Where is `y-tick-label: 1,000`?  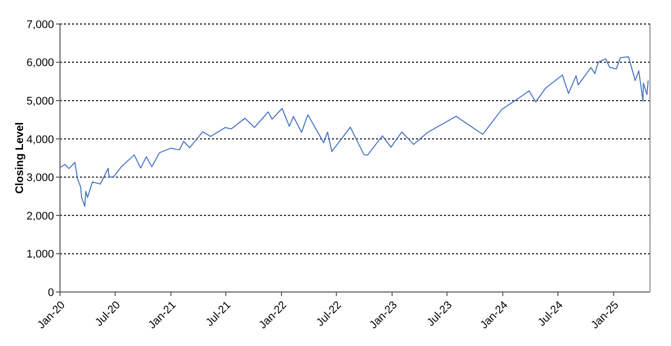
y-tick-label: 1,000 is located at coordinates (40, 254).